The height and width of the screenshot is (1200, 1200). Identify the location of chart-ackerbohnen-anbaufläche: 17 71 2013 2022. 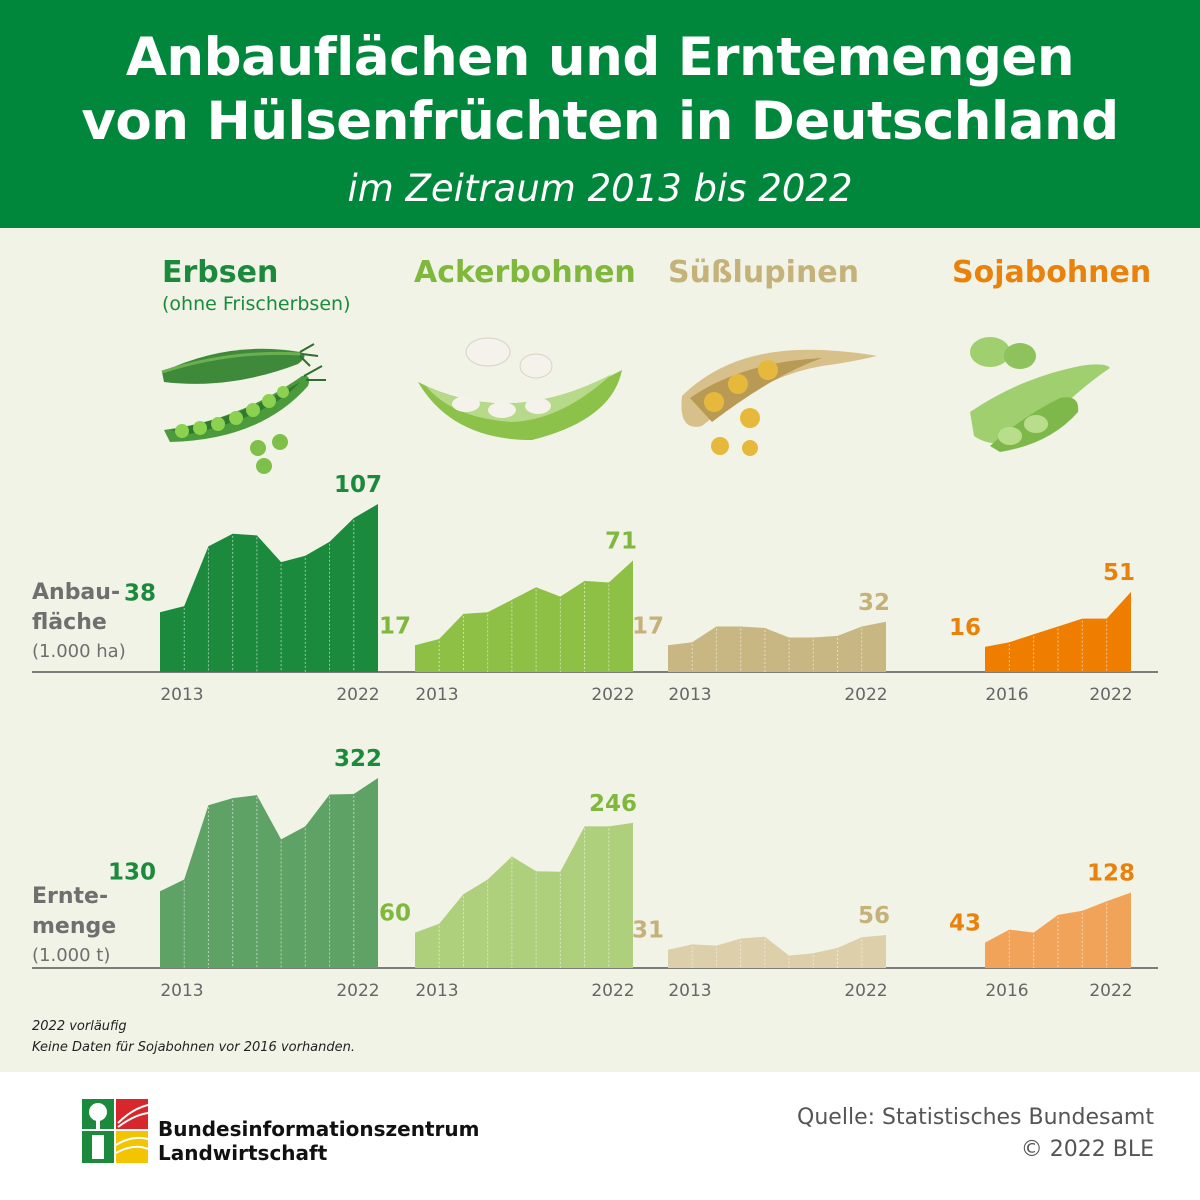
(508, 617).